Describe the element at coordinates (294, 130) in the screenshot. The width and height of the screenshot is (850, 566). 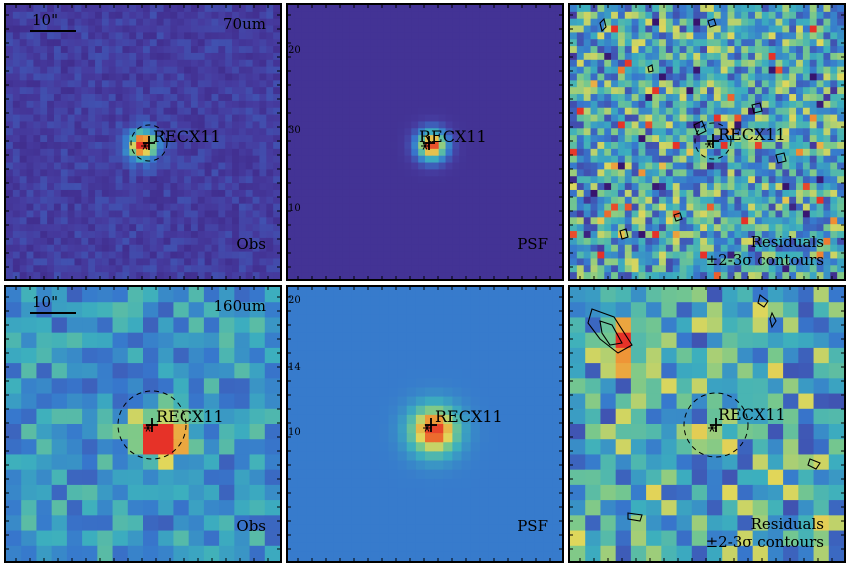
I see `tick-label: 30` at that location.